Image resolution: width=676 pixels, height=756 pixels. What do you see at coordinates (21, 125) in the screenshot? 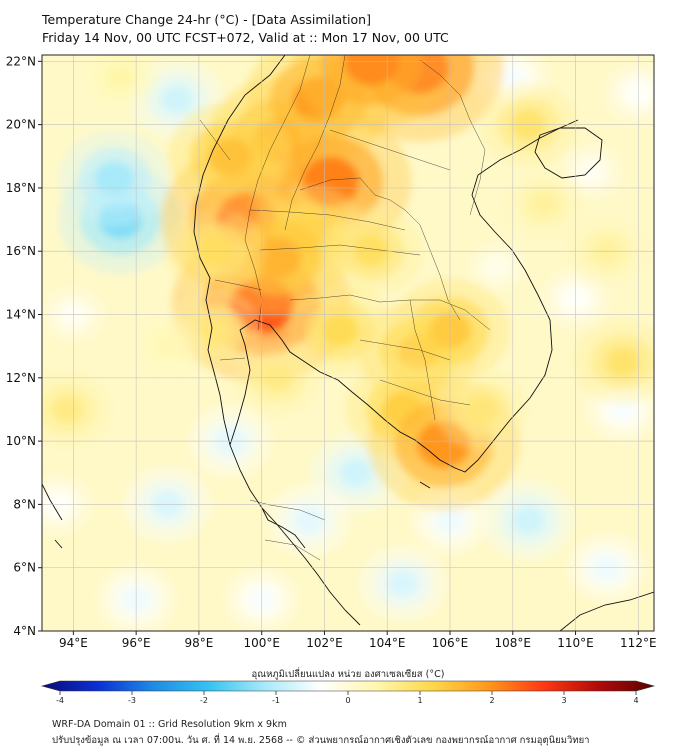
I see `lat-label: 20°N` at bounding box center [21, 125].